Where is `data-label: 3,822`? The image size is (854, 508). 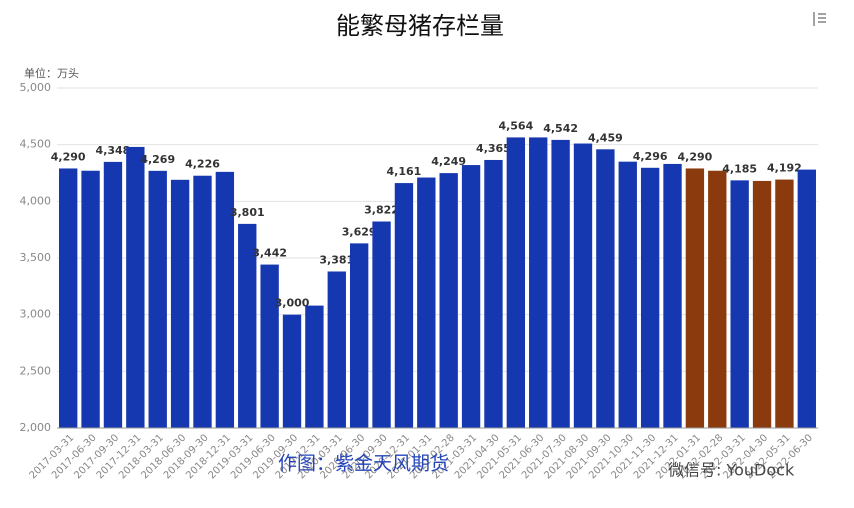 data-label: 3,822 is located at coordinates (381, 210).